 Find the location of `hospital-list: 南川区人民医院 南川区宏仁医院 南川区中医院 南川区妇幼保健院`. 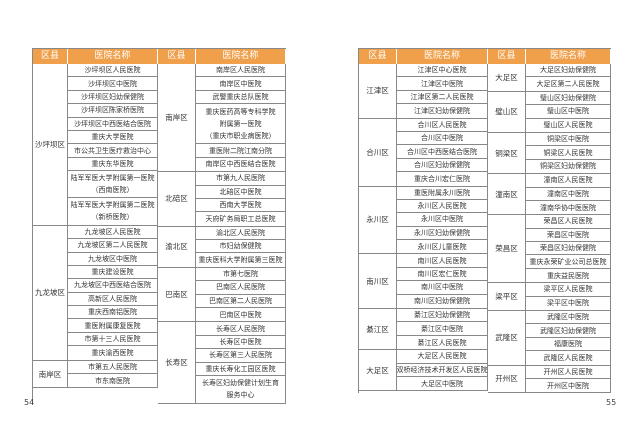

hospital-list: 南川区人民医院 南川区宏仁医院 南川区中医院 南川区妇幼保健院 is located at coordinates (442, 281).